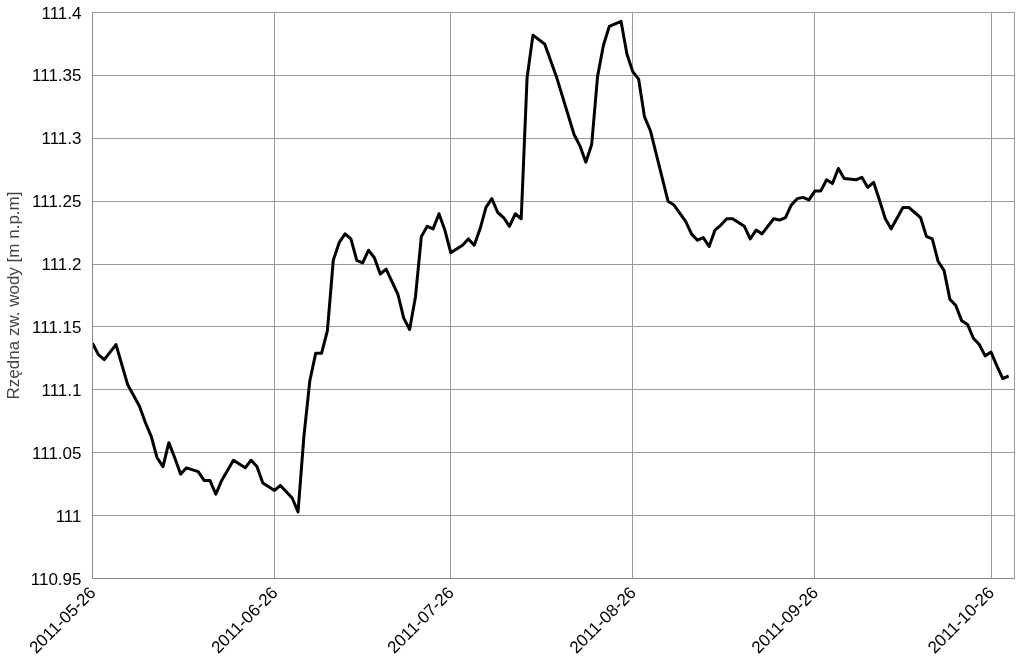  I want to click on y-tick-label: 111.25, so click(57, 202).